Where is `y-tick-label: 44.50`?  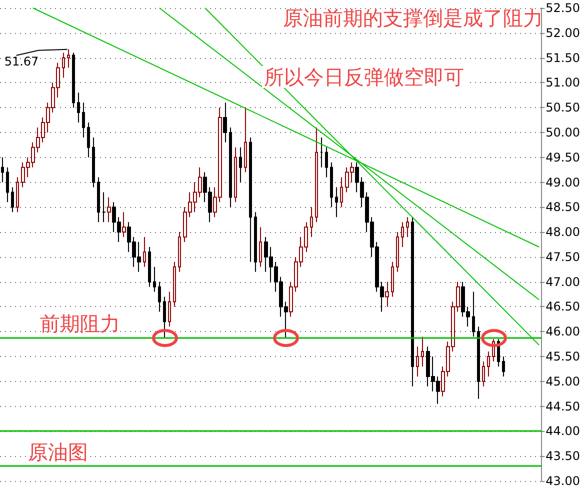
y-tick-label: 44.50 is located at coordinates (563, 406).